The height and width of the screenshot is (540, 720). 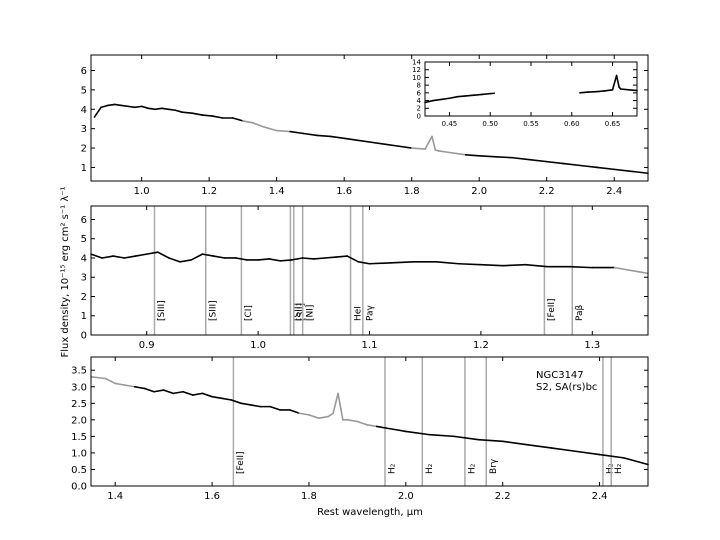 What do you see at coordinates (249, 313) in the screenshot?
I see `middle-line-label: [CI]` at bounding box center [249, 313].